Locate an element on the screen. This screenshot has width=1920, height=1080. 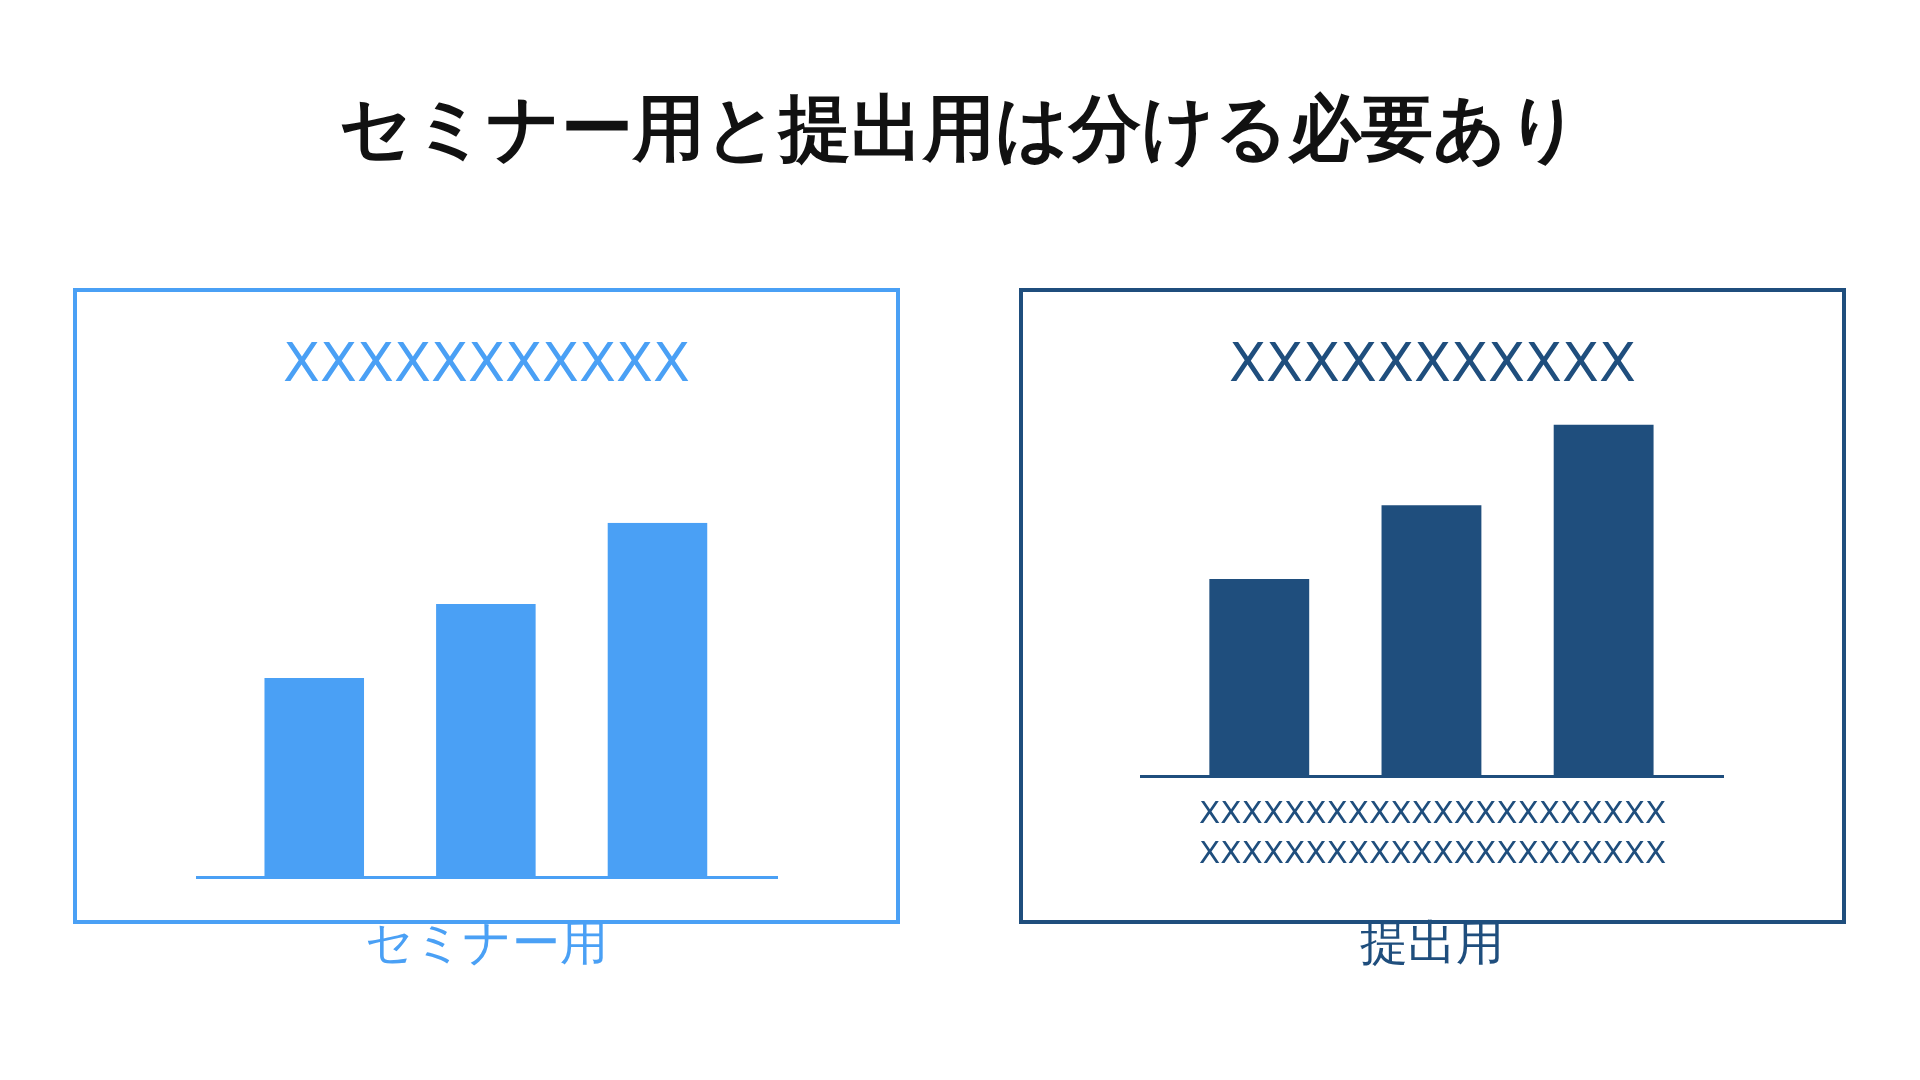
x-axis-title: XXXXXXXXXXXXXXXXXXXXXX XXXXXXXXXXXXXXXXXXXXXX is located at coordinates (1433, 832).